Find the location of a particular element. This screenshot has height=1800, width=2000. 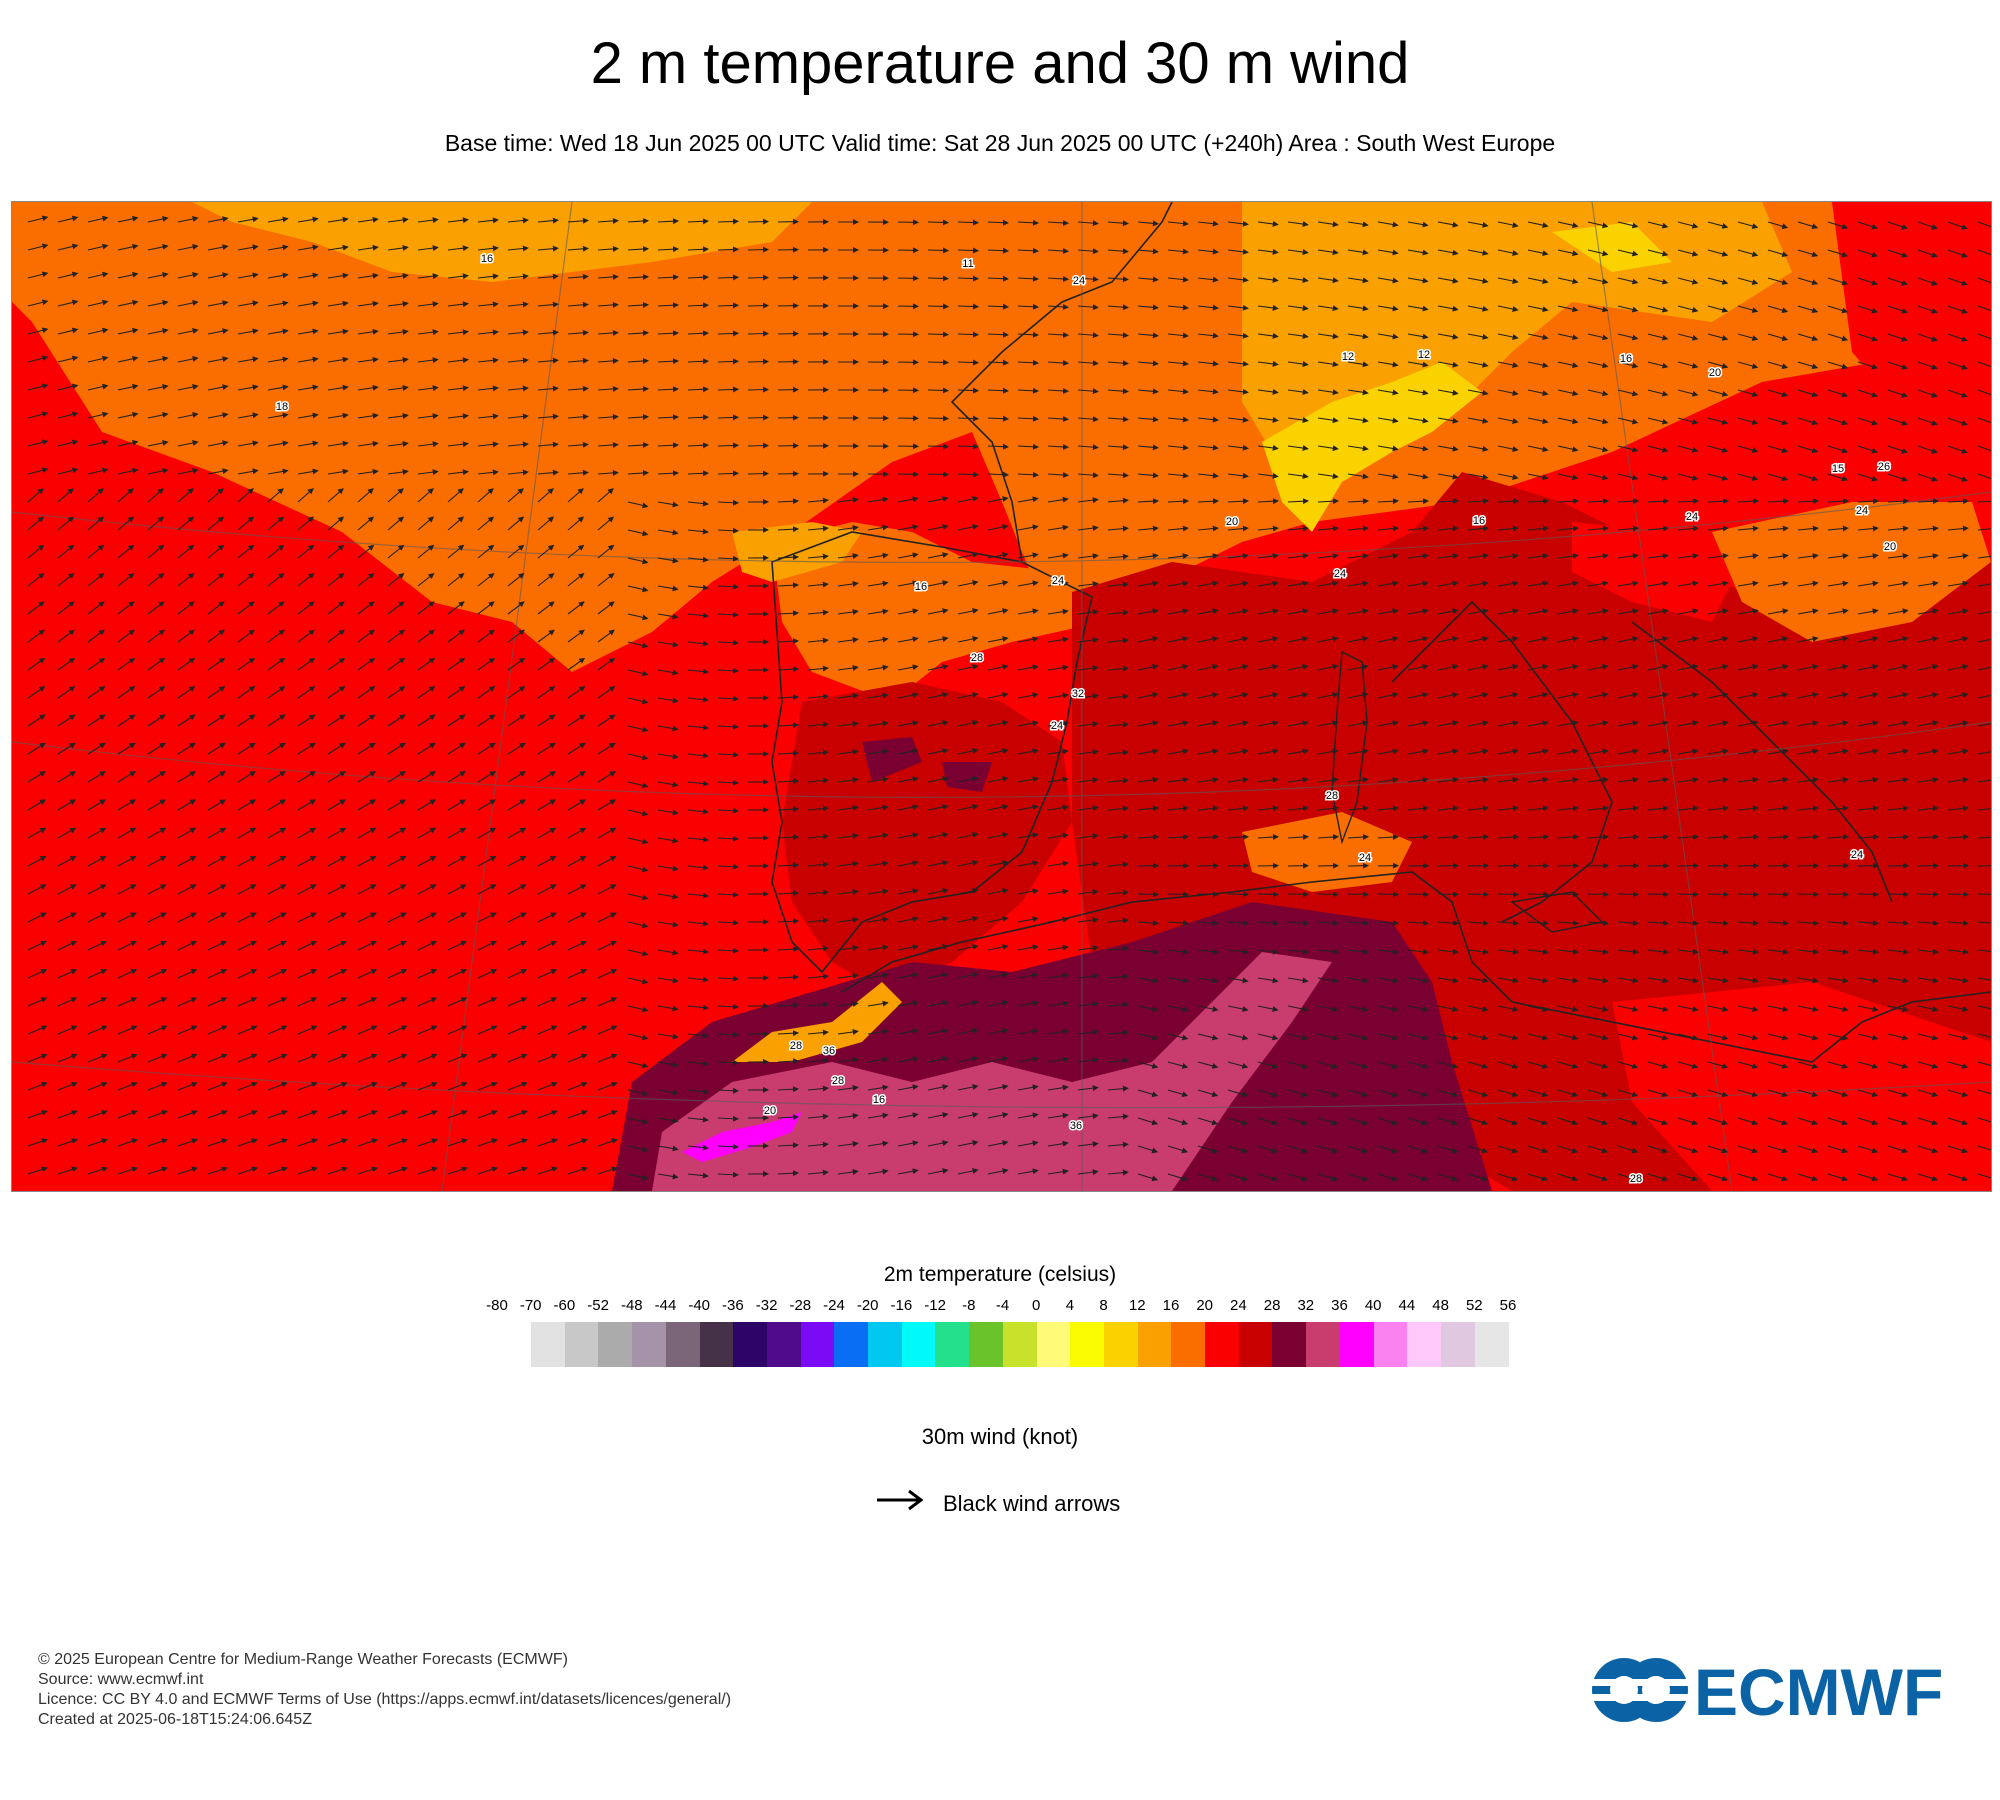

legend-tick: 44 is located at coordinates (1407, 1305).